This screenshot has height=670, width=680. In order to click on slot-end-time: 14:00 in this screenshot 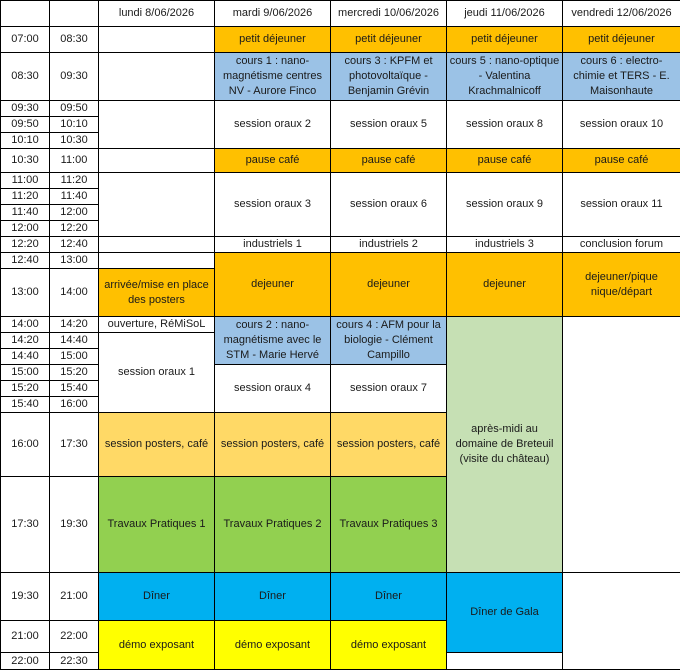, I will do `click(74, 293)`.